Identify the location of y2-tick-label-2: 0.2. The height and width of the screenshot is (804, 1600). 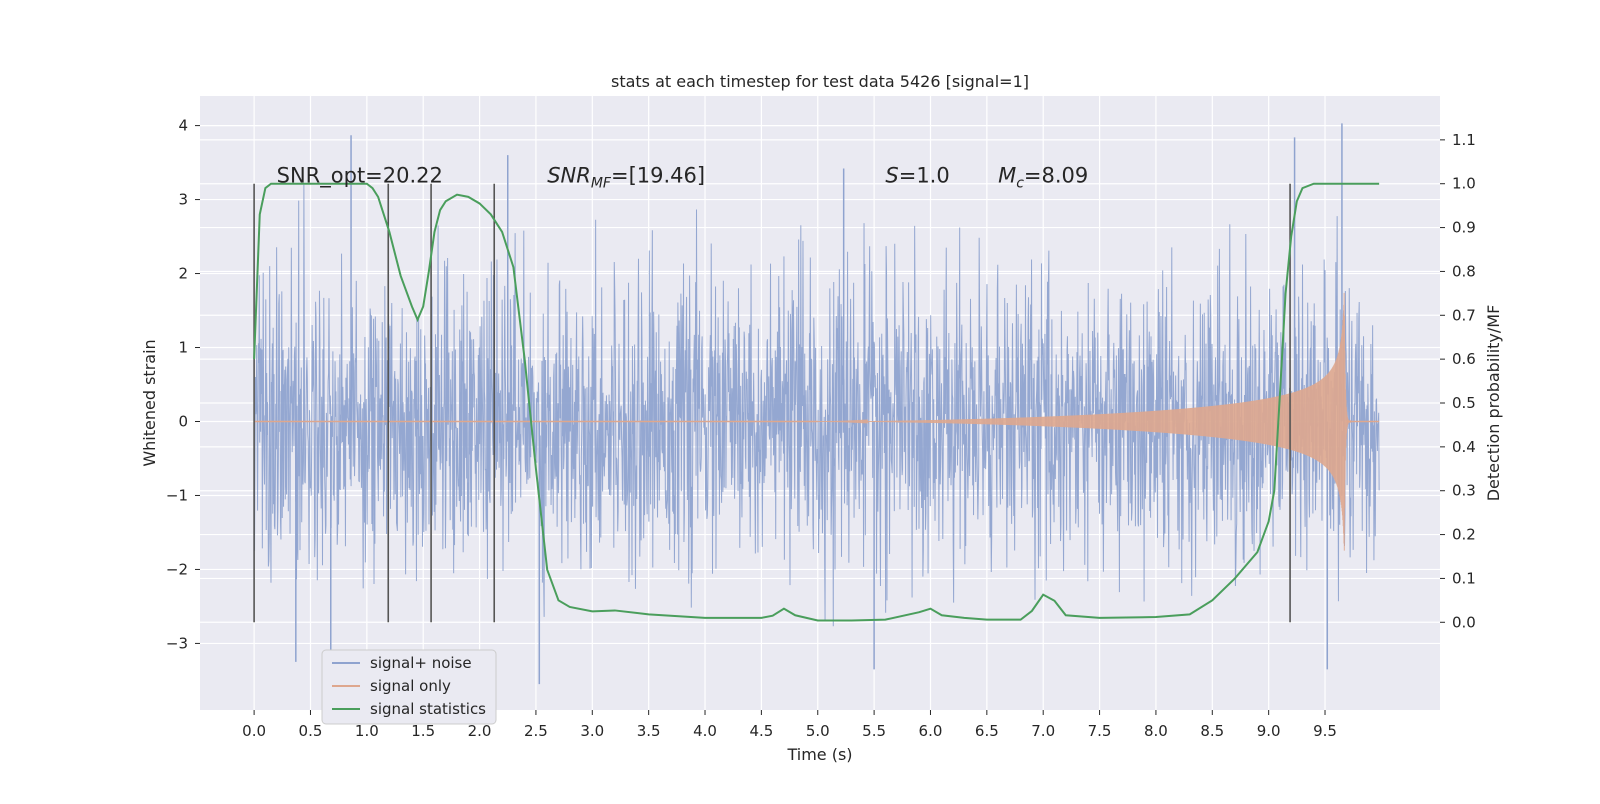
(1464, 535).